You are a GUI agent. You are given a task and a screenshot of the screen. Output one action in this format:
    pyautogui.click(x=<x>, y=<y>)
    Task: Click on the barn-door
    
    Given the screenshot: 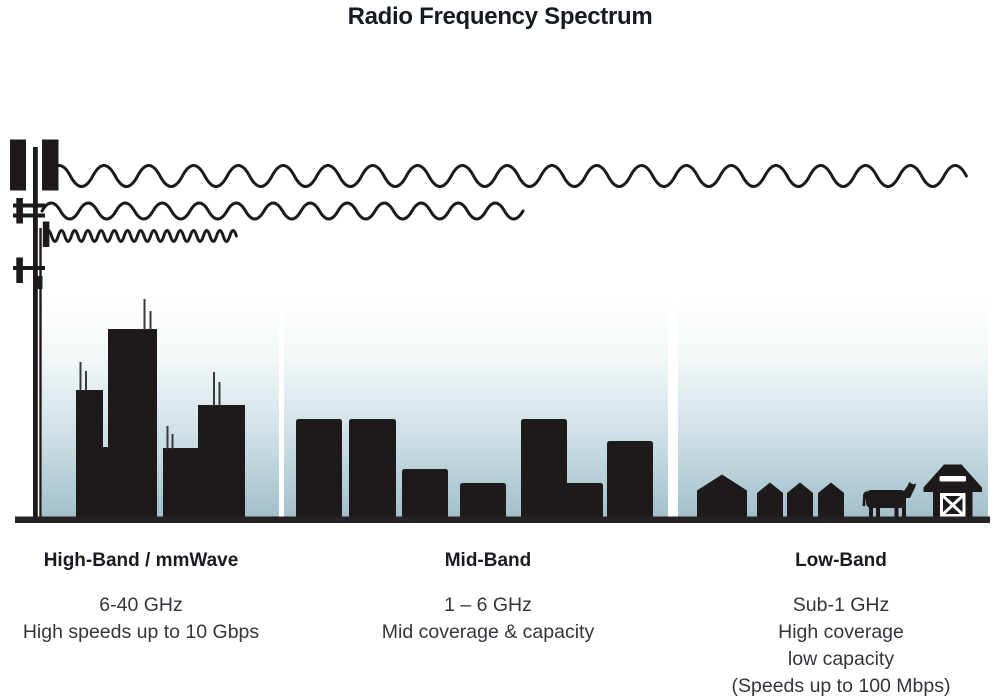 What is the action you would take?
    pyautogui.click(x=953, y=505)
    